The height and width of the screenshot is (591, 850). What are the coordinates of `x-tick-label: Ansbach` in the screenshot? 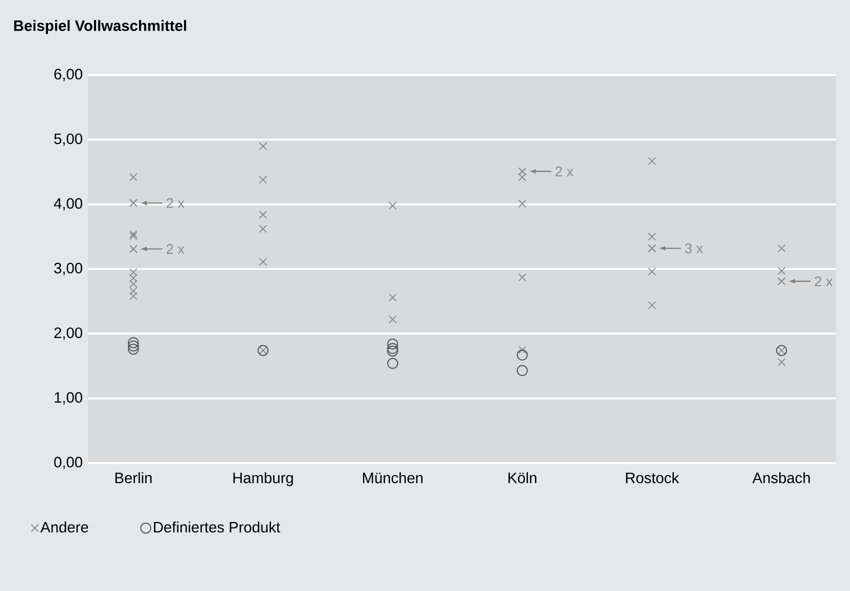 It's located at (781, 478).